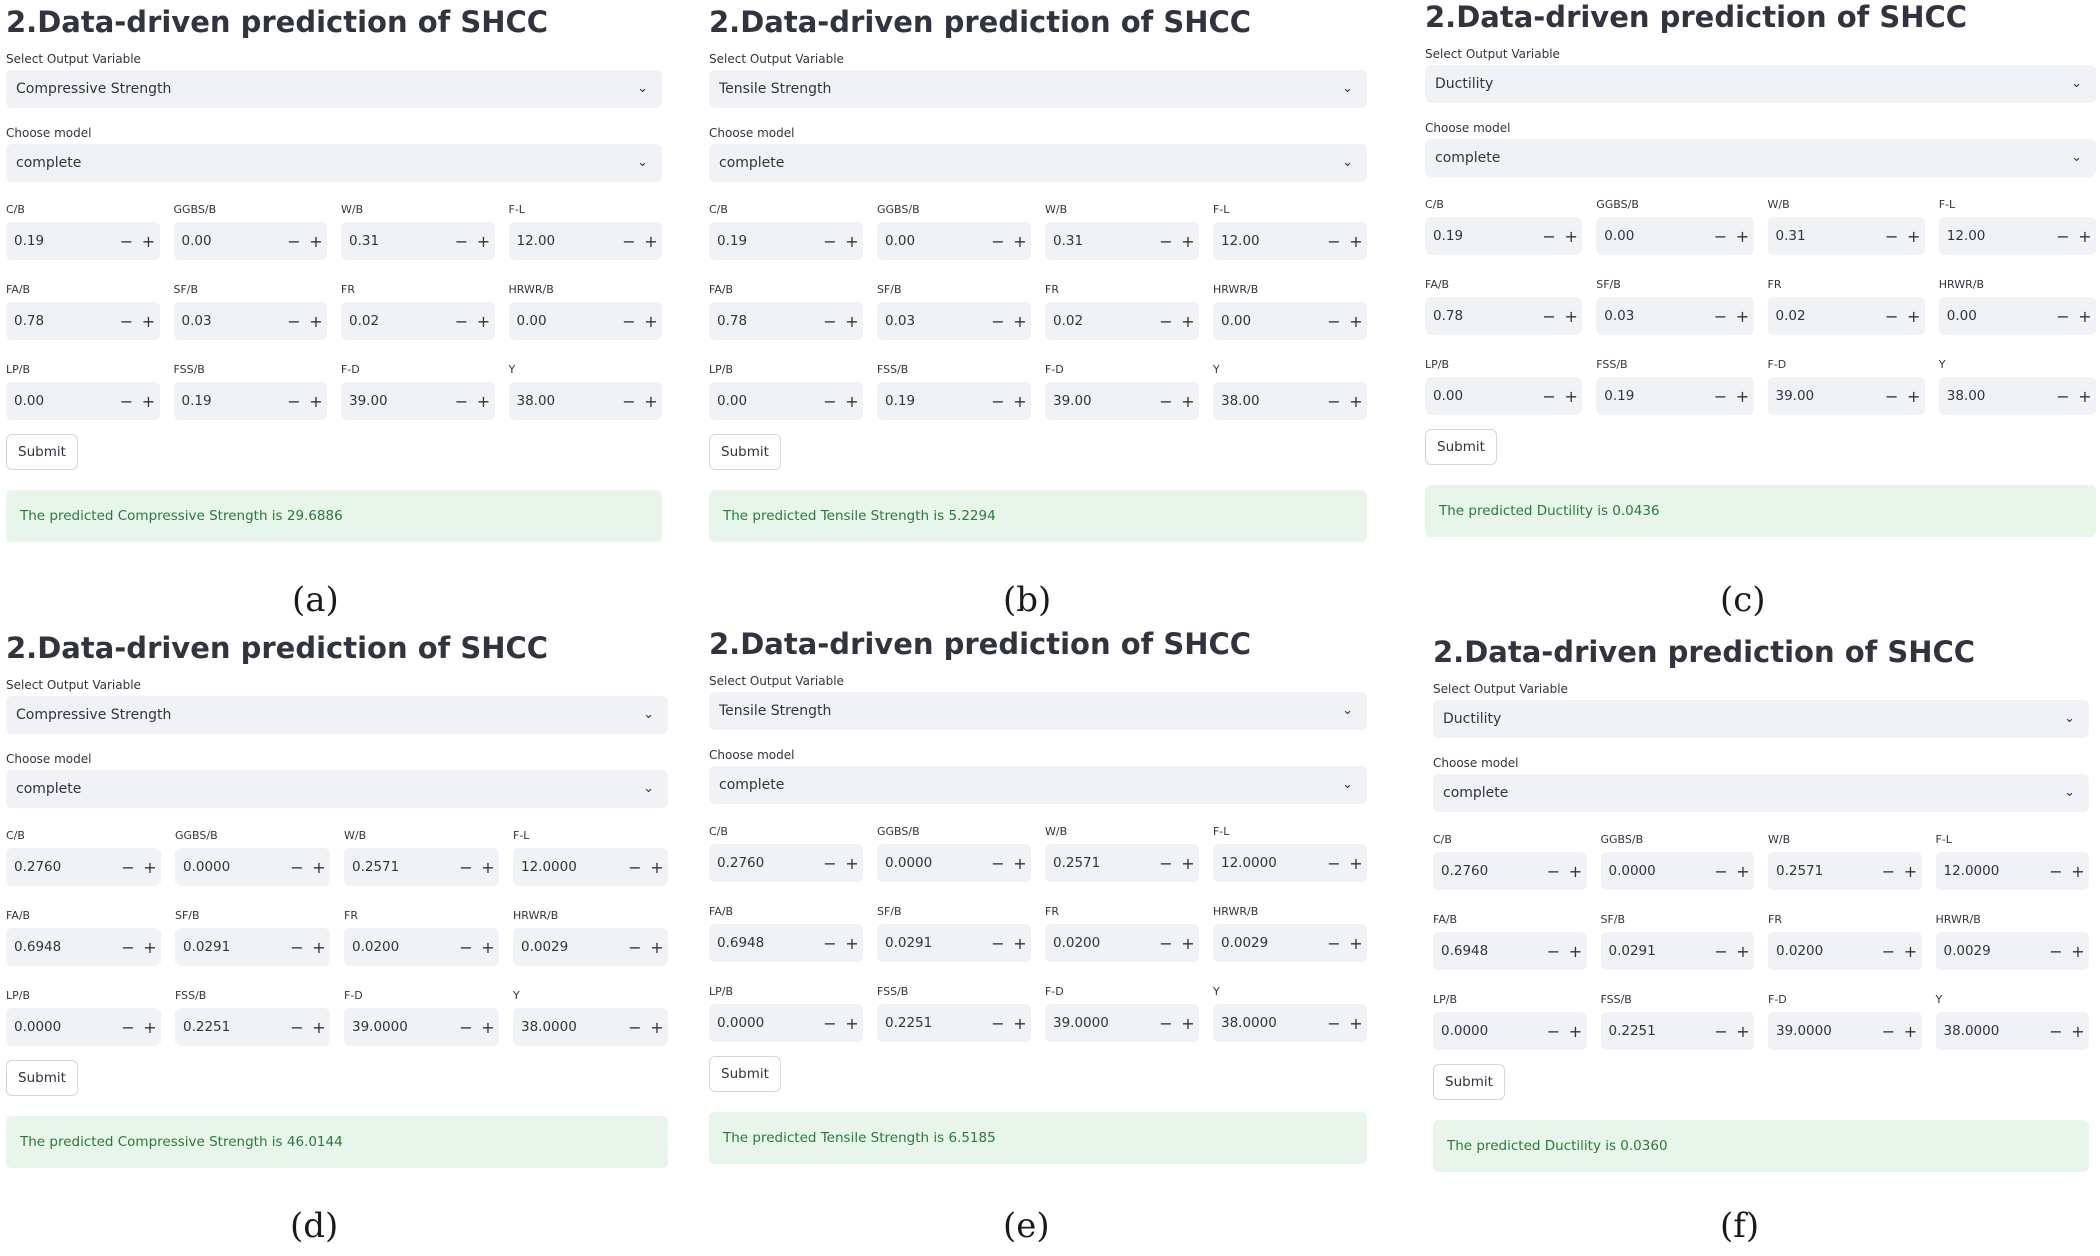 The width and height of the screenshot is (2100, 1256). Describe the element at coordinates (536, 401) in the screenshot. I see `number-input-value: 38.00` at that location.